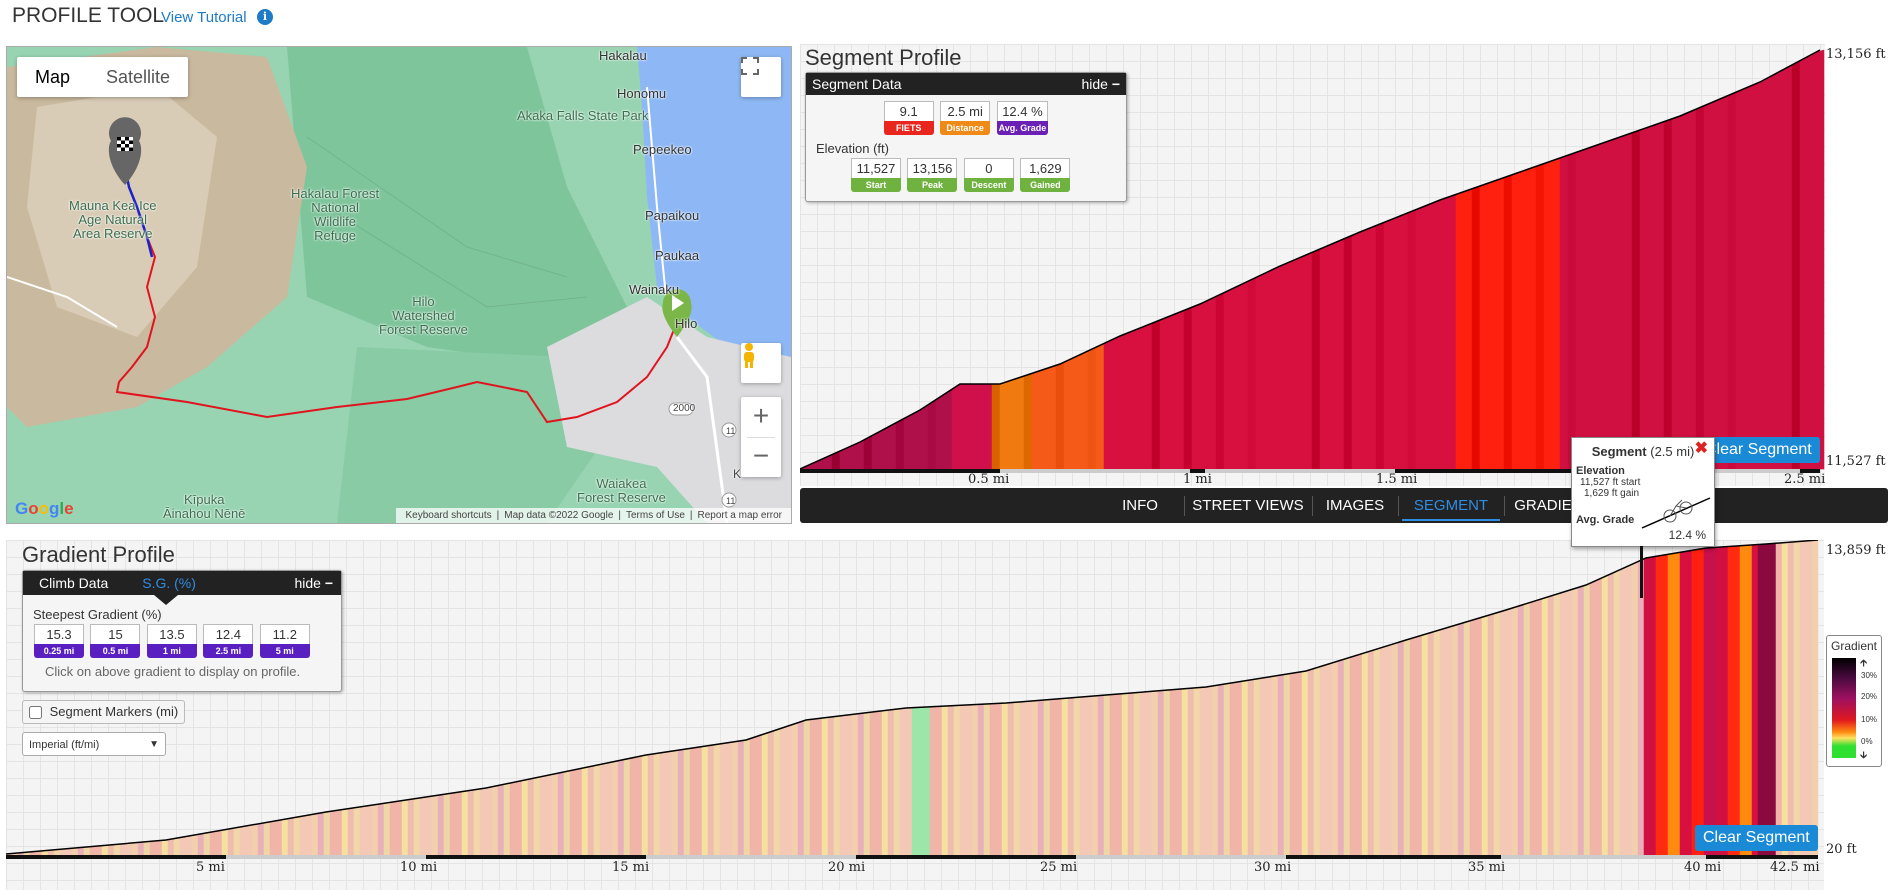  I want to click on map-route-2000: 2000, so click(684, 408).